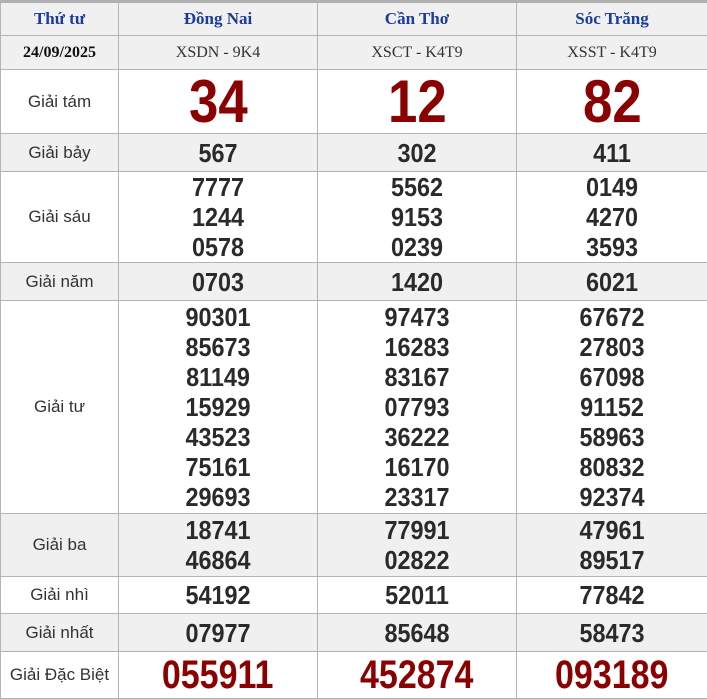 The width and height of the screenshot is (707, 699). I want to click on prize-number: 85673, so click(218, 347).